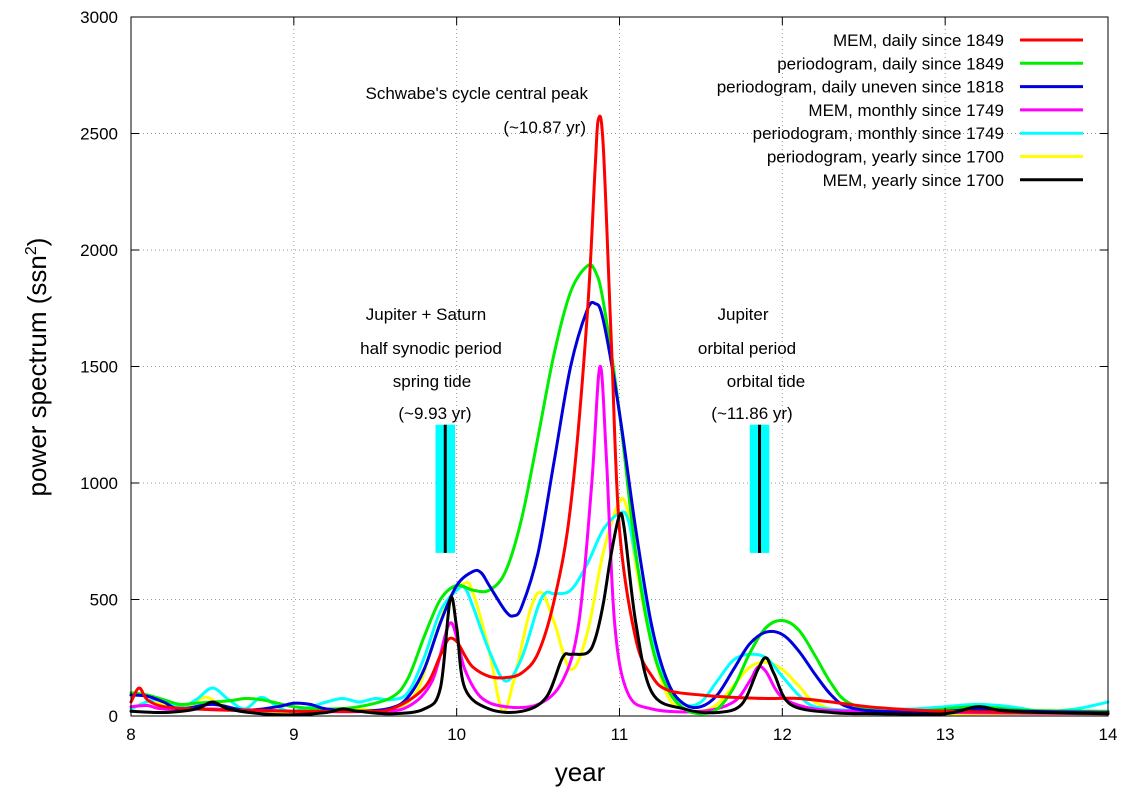 This screenshot has width=1128, height=787. Describe the element at coordinates (477, 110) in the screenshot. I see `annotation-schwabe: Schwabe's cycle central peak (~10.87 yr)` at that location.